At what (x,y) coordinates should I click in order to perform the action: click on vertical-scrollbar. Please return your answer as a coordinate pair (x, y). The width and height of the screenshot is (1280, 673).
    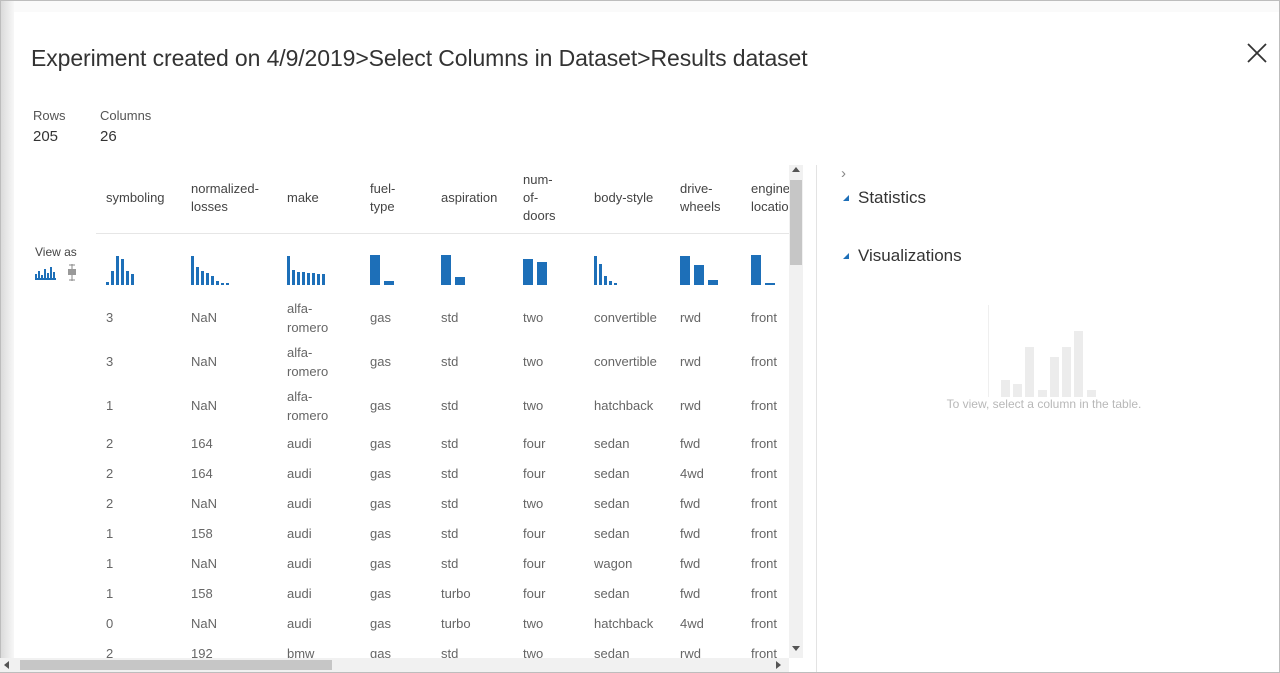
    Looking at the image, I should click on (796, 411).